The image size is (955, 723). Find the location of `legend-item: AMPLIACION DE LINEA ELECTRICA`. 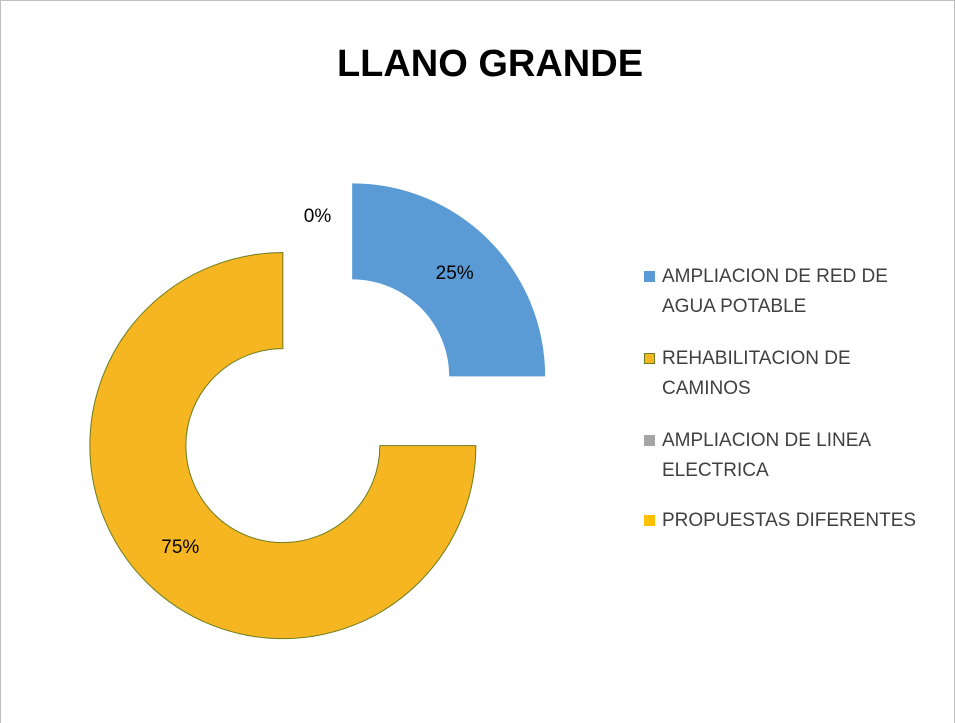

legend-item: AMPLIACION DE LINEA ELECTRICA is located at coordinates (794, 456).